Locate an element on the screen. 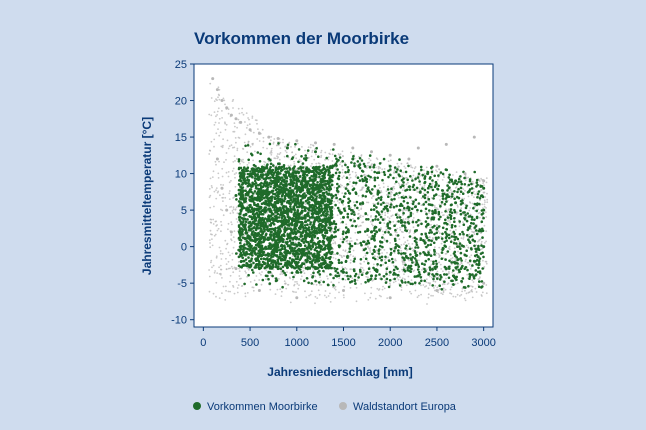 The width and height of the screenshot is (646, 430). x-axis-label: Jahresniederschlag [mm] is located at coordinates (339, 372).